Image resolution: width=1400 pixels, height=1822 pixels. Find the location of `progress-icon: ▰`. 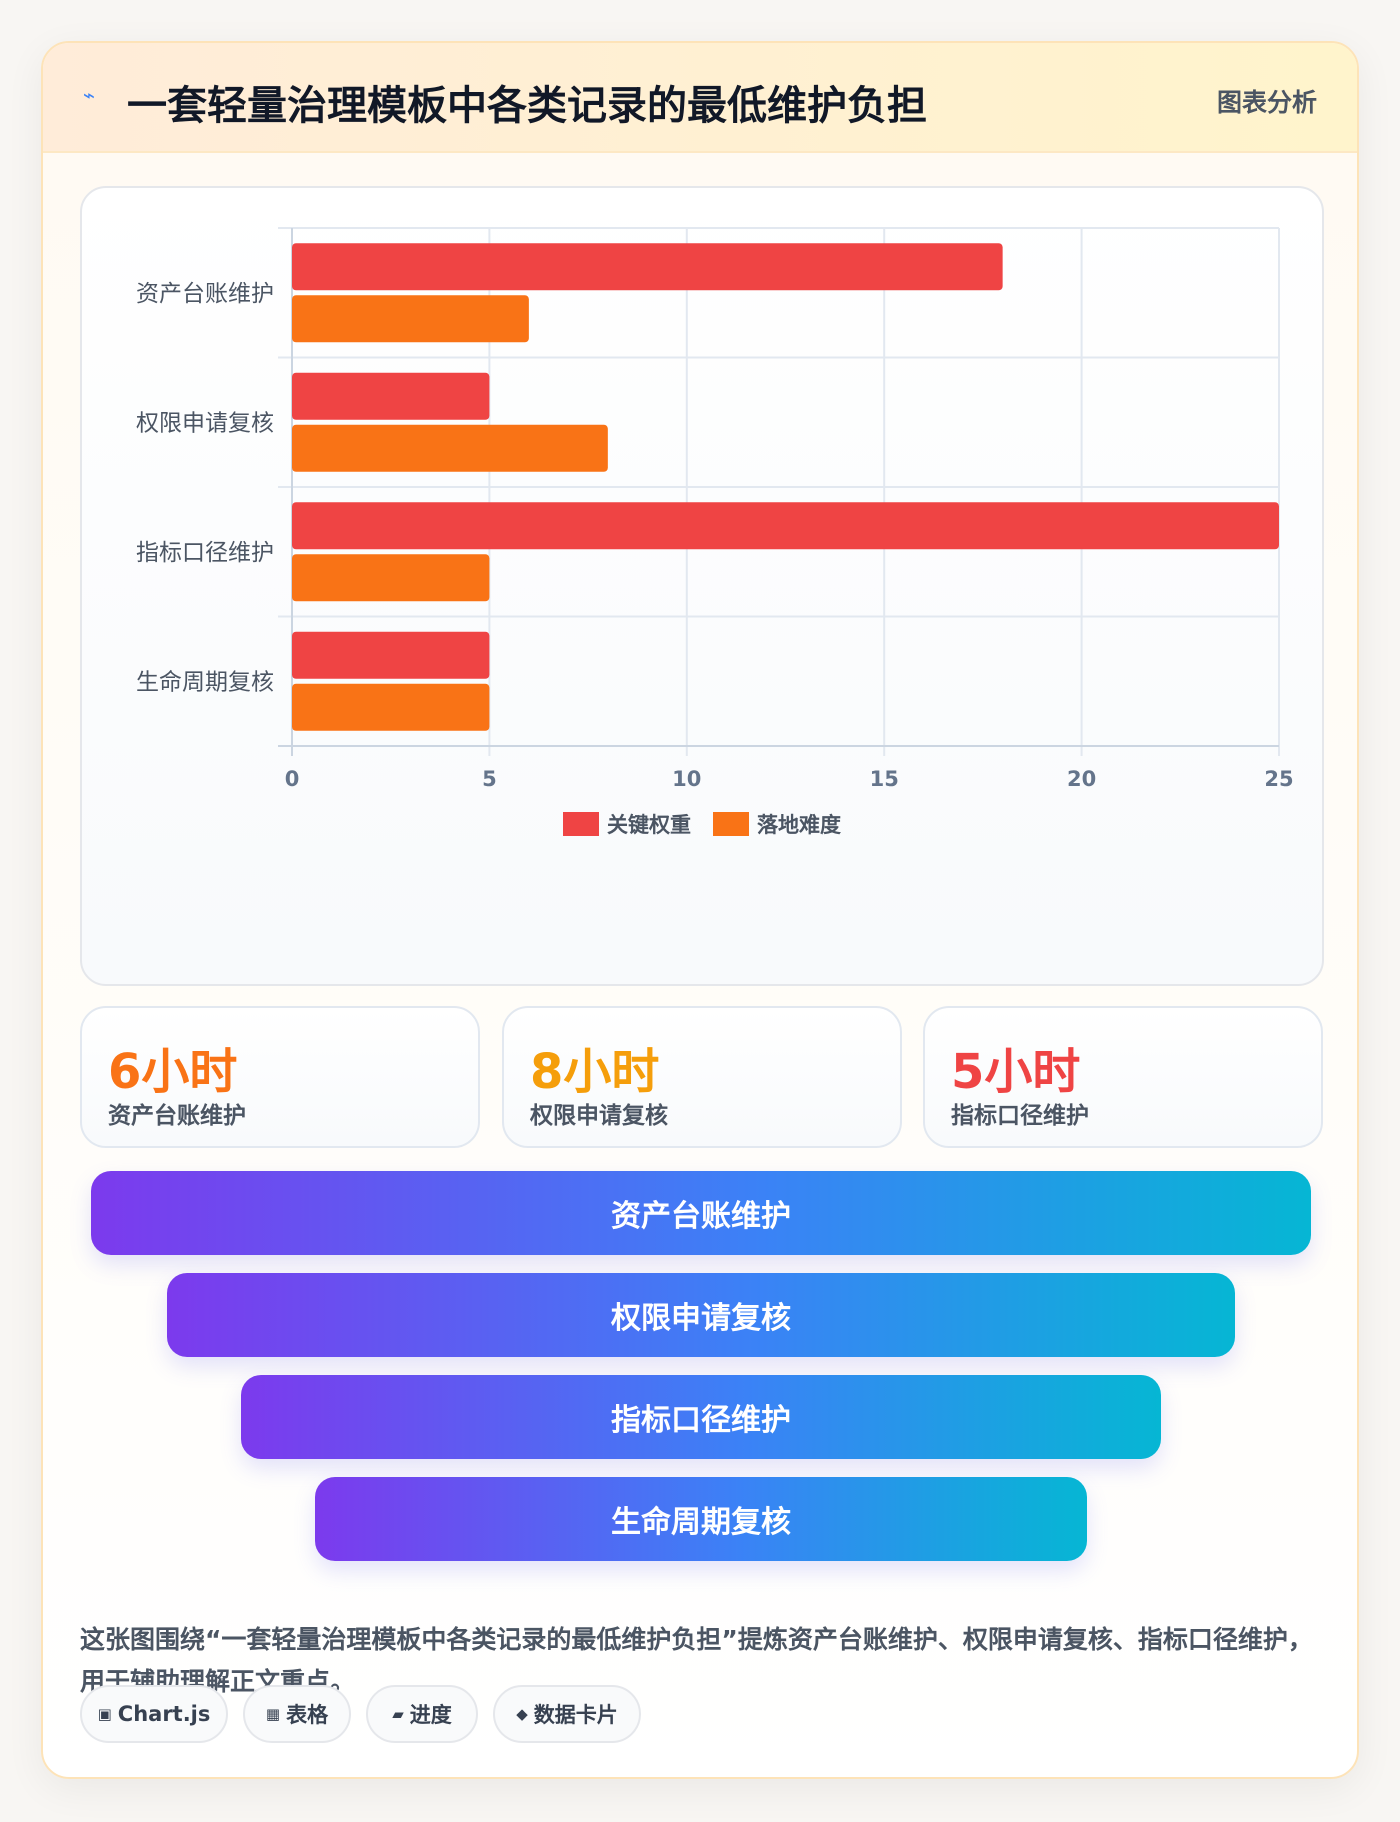

progress-icon: ▰ is located at coordinates (398, 1714).